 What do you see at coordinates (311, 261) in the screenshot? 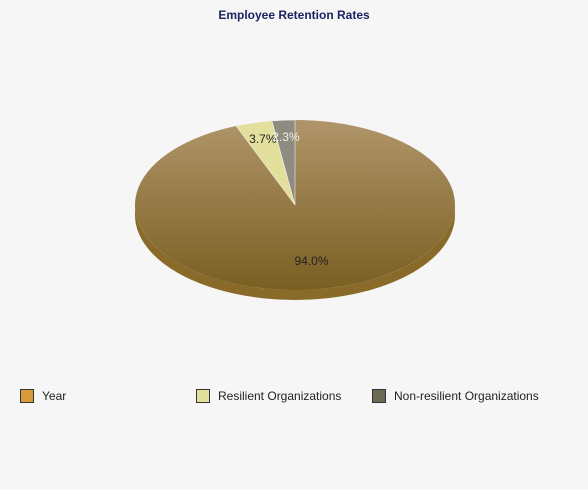
I see `pie-label-year: 94.0%` at bounding box center [311, 261].